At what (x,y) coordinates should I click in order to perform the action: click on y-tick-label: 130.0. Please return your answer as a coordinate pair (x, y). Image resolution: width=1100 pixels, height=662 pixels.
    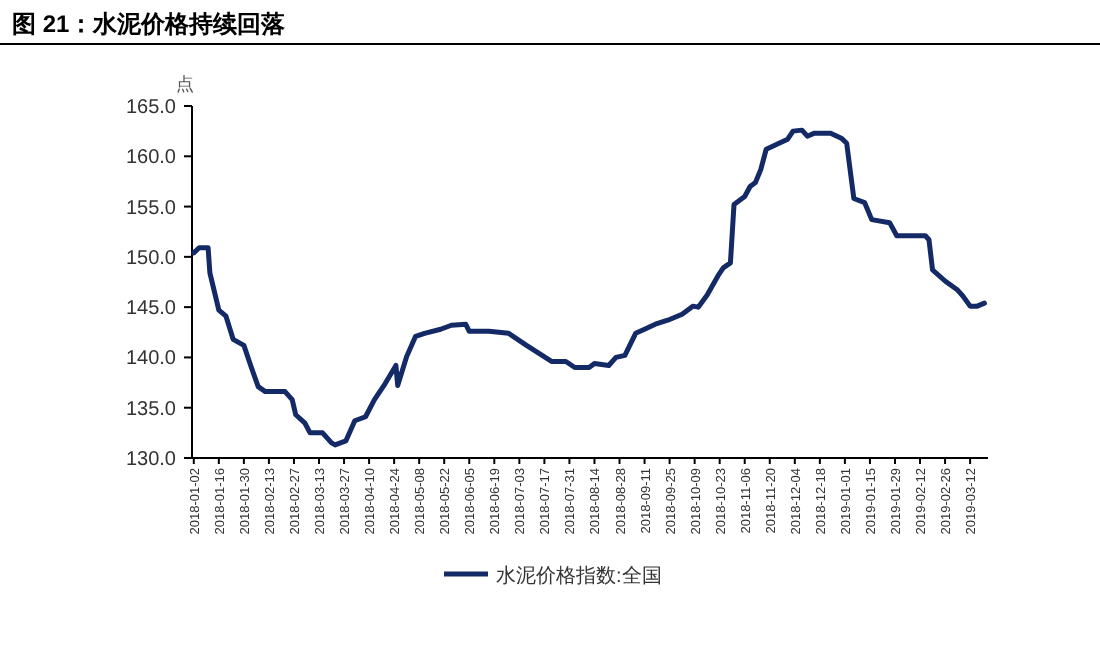
    Looking at the image, I should click on (151, 460).